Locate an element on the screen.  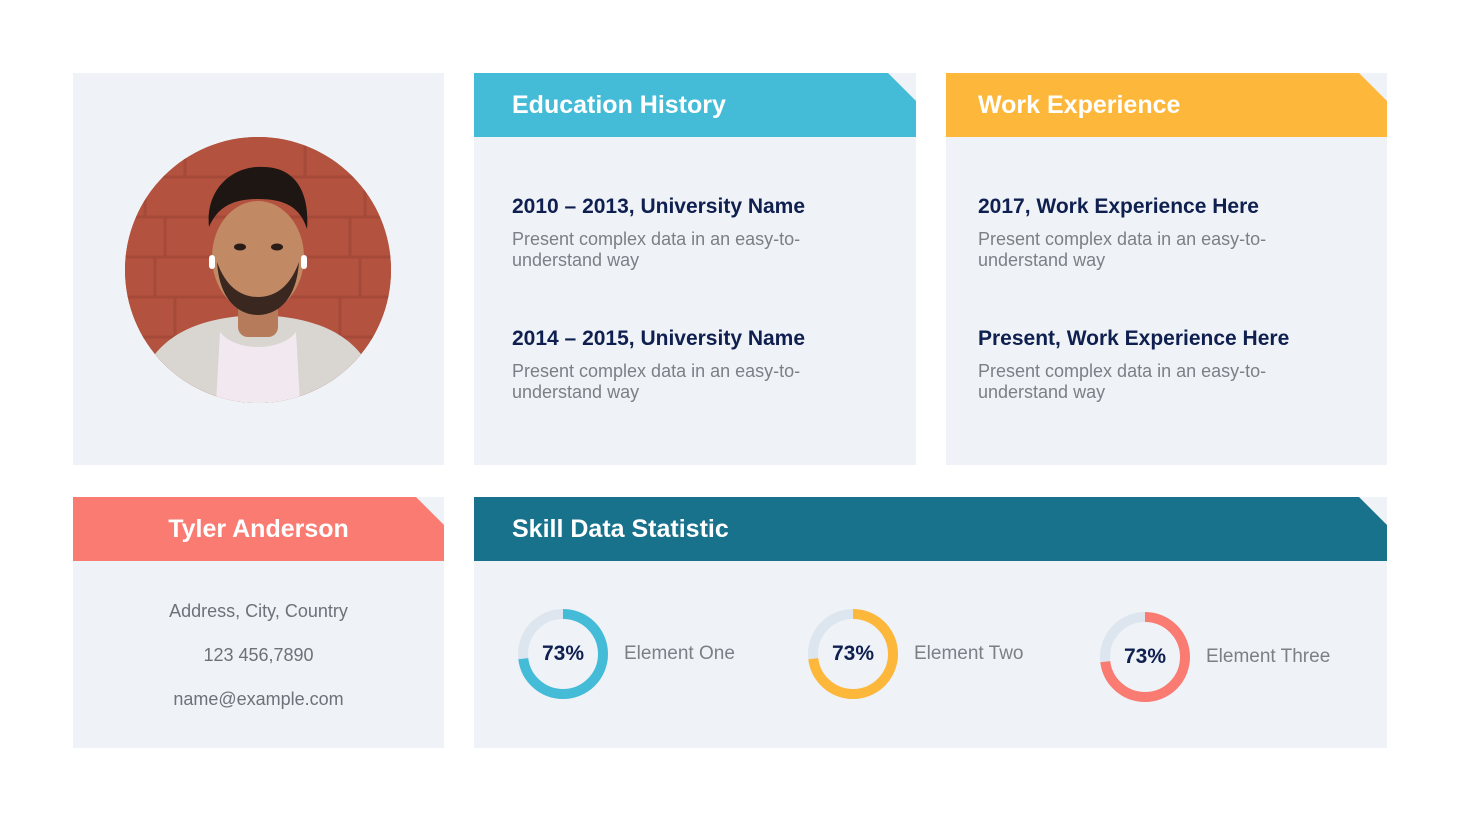
skill-title: Skill Data Statistic is located at coordinates (620, 528).